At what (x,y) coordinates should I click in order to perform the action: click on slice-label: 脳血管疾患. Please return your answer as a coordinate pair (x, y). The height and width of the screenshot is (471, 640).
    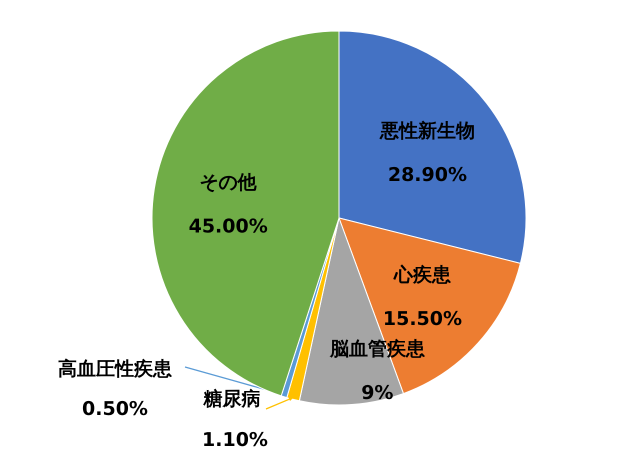
    Looking at the image, I should click on (377, 349).